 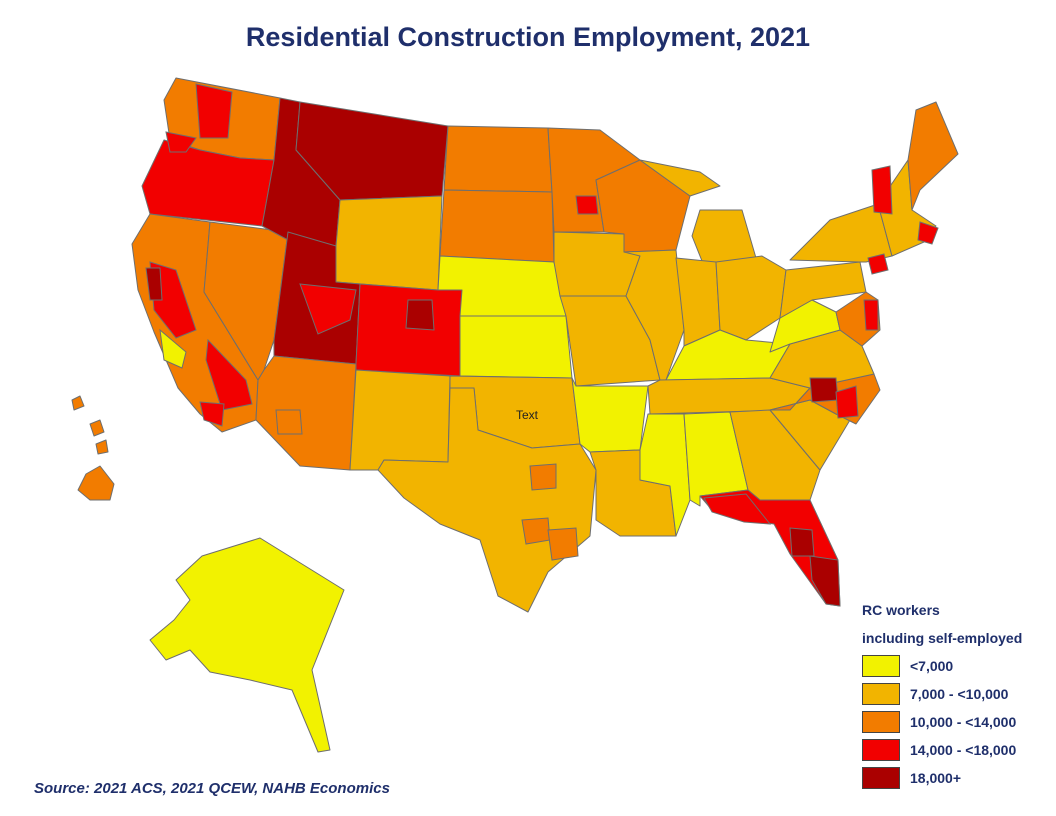 What do you see at coordinates (229, 374) in the screenshot?
I see `overlay-socal-desert` at bounding box center [229, 374].